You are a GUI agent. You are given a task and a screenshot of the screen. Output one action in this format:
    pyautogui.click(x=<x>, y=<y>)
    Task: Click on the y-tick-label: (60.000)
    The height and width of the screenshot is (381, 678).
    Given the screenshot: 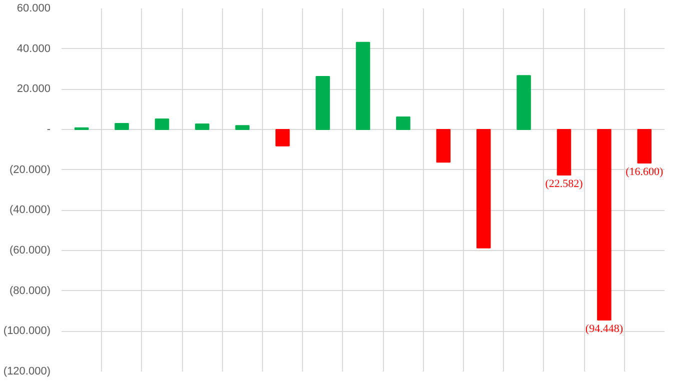 What is the action you would take?
    pyautogui.click(x=30, y=250)
    